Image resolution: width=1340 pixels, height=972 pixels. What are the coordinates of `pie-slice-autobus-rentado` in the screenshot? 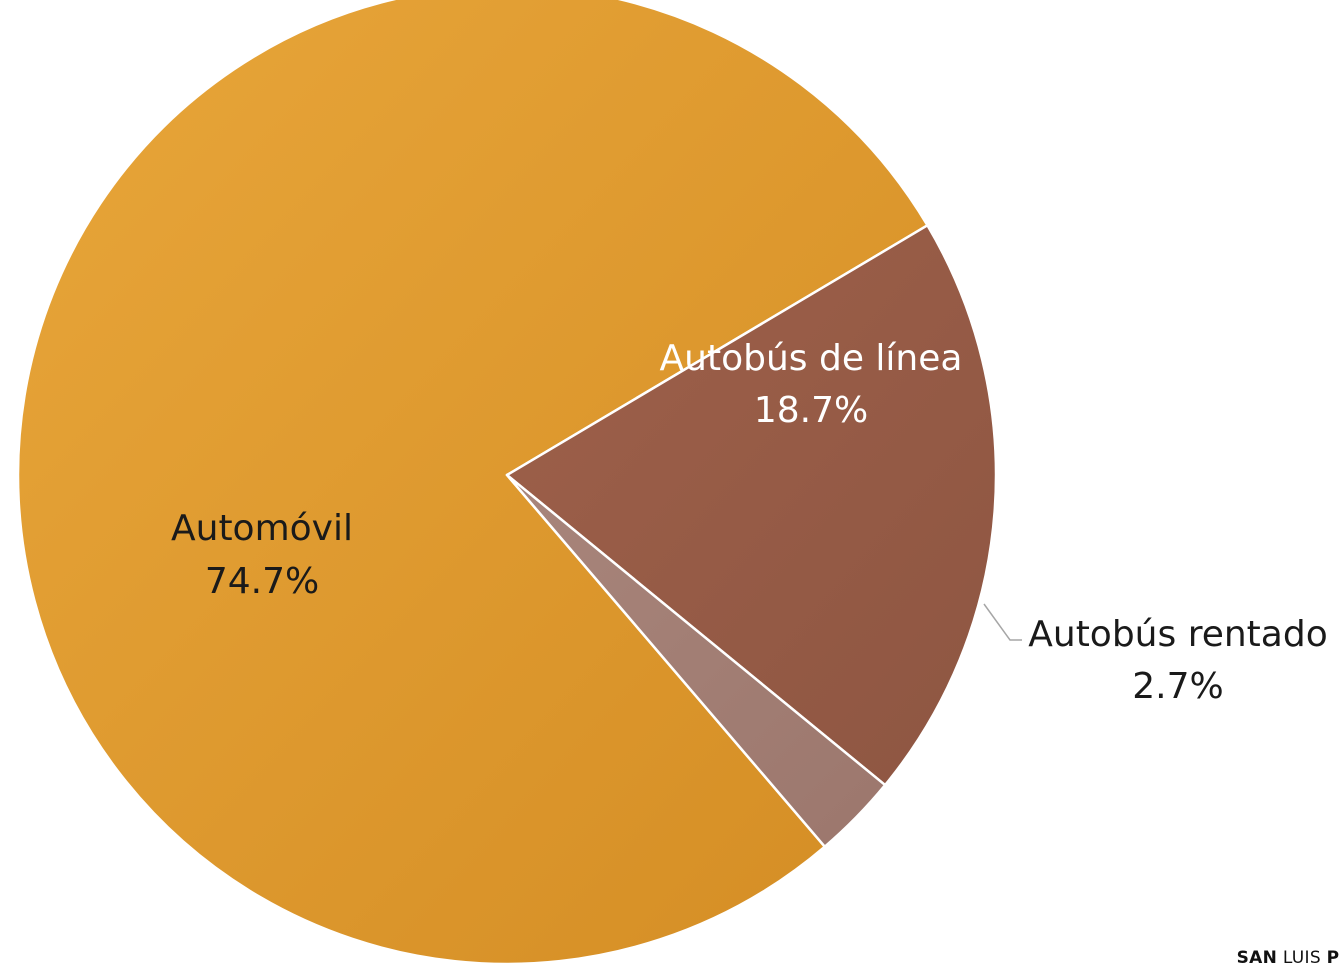 It's located at (696, 660).